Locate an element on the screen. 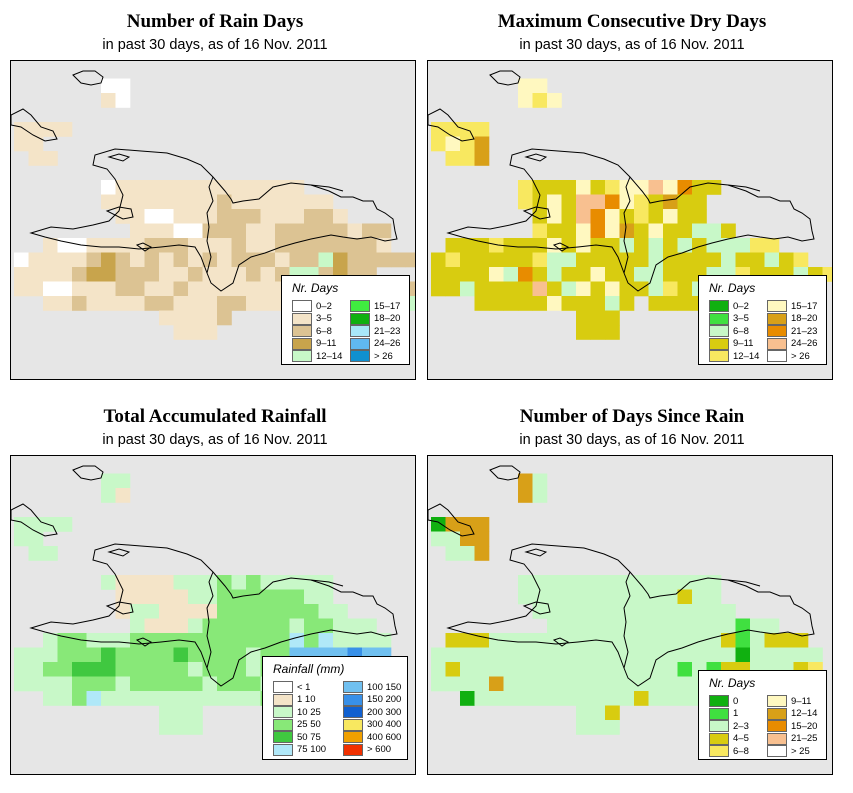 The image size is (853, 793). legend-item: 6–8 is located at coordinates (312, 331).